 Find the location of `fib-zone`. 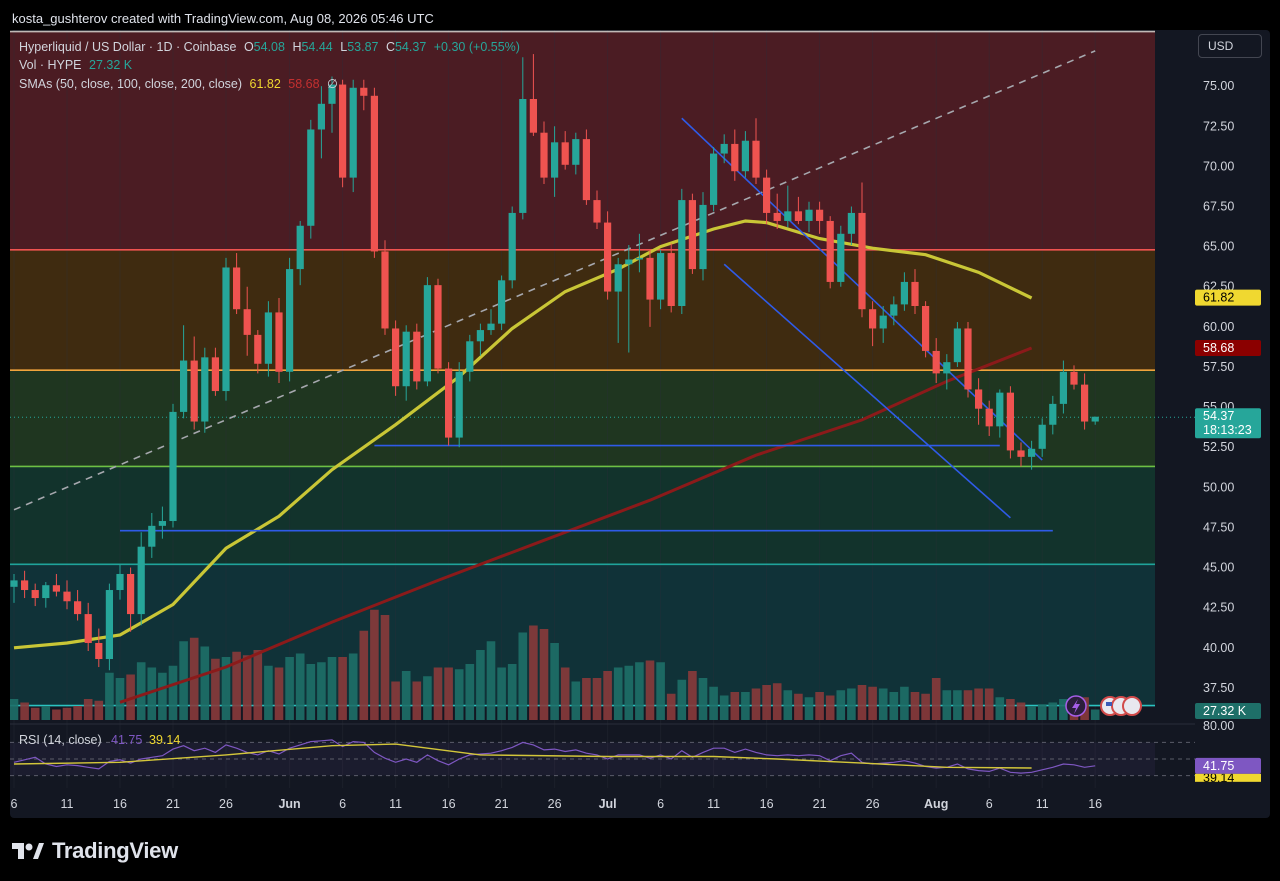

fib-zone is located at coordinates (582, 515).